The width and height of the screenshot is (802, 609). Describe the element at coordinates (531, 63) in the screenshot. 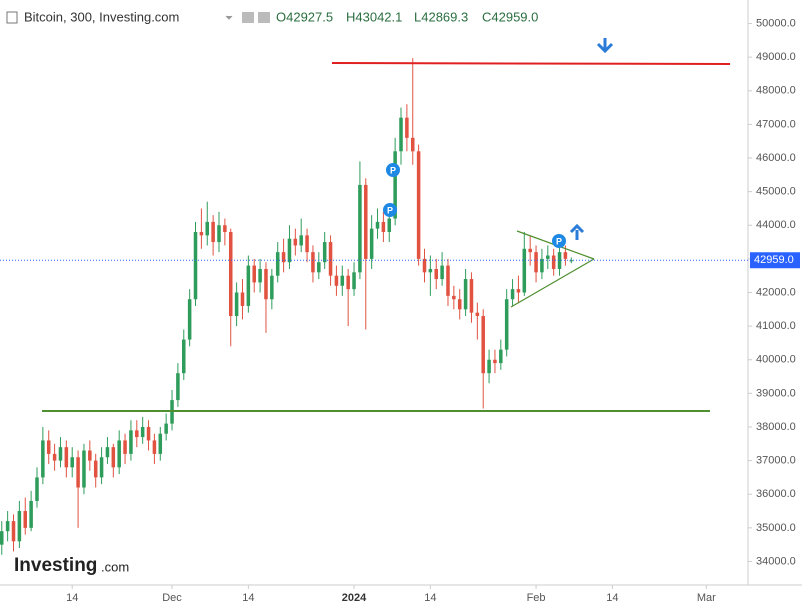

I see `resistance-line` at that location.